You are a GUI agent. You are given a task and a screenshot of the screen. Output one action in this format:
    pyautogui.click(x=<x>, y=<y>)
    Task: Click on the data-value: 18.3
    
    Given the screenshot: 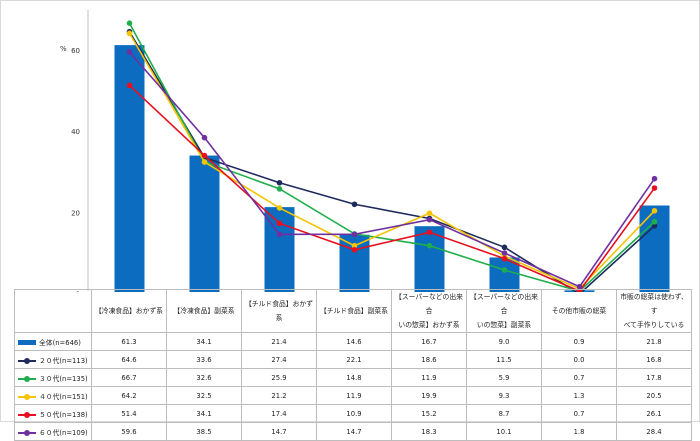 What is the action you would take?
    pyautogui.click(x=429, y=431)
    